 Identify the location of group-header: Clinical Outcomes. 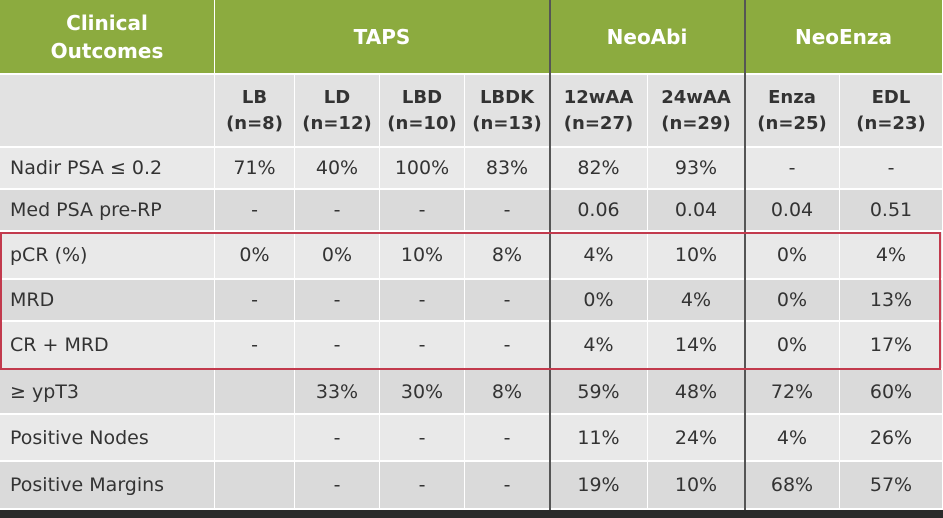
(107, 37).